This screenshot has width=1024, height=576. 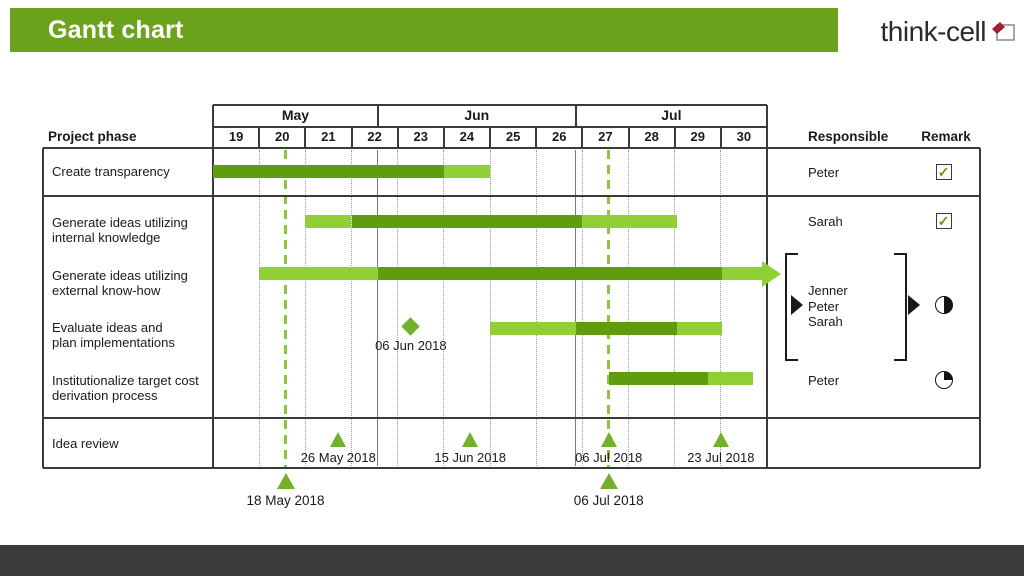 I want to click on week-label: 27, so click(x=605, y=136).